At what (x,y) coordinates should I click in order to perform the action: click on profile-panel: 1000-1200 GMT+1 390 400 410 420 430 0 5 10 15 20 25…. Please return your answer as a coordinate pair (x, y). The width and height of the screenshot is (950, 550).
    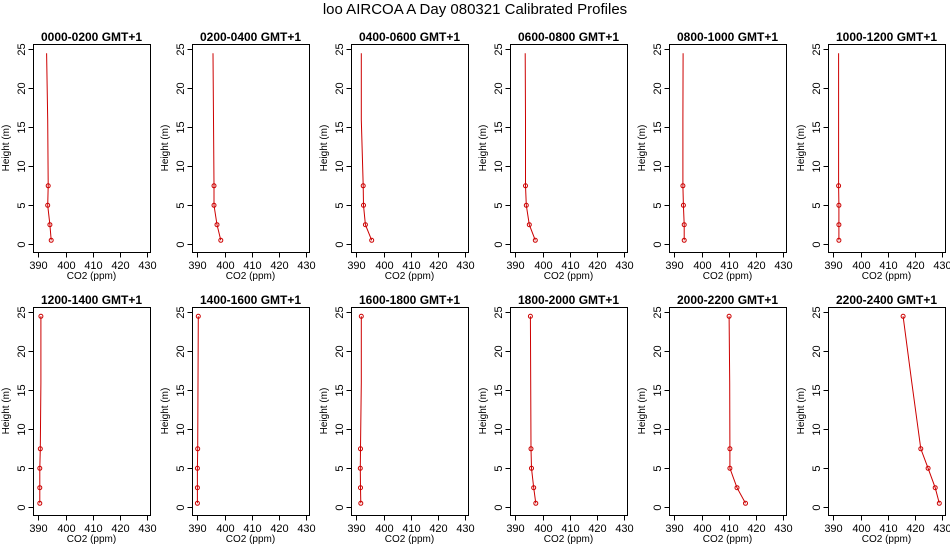
    Looking at the image, I should click on (873, 156).